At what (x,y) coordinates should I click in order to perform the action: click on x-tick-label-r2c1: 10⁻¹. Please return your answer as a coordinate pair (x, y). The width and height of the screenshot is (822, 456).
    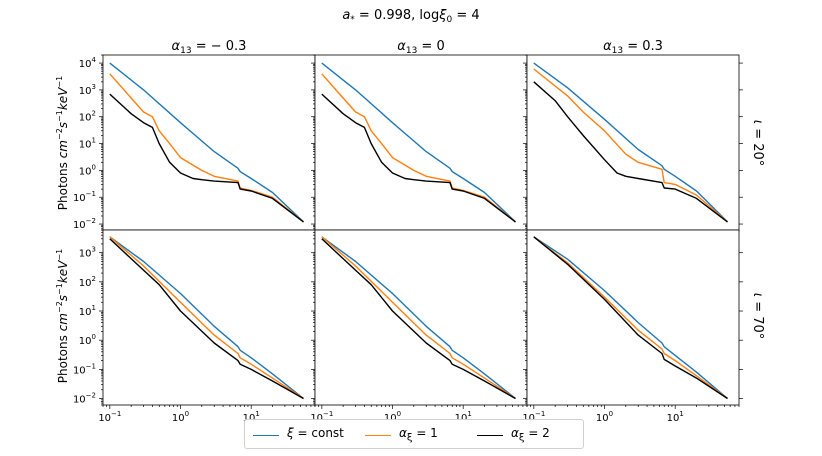
    Looking at the image, I should click on (109, 417).